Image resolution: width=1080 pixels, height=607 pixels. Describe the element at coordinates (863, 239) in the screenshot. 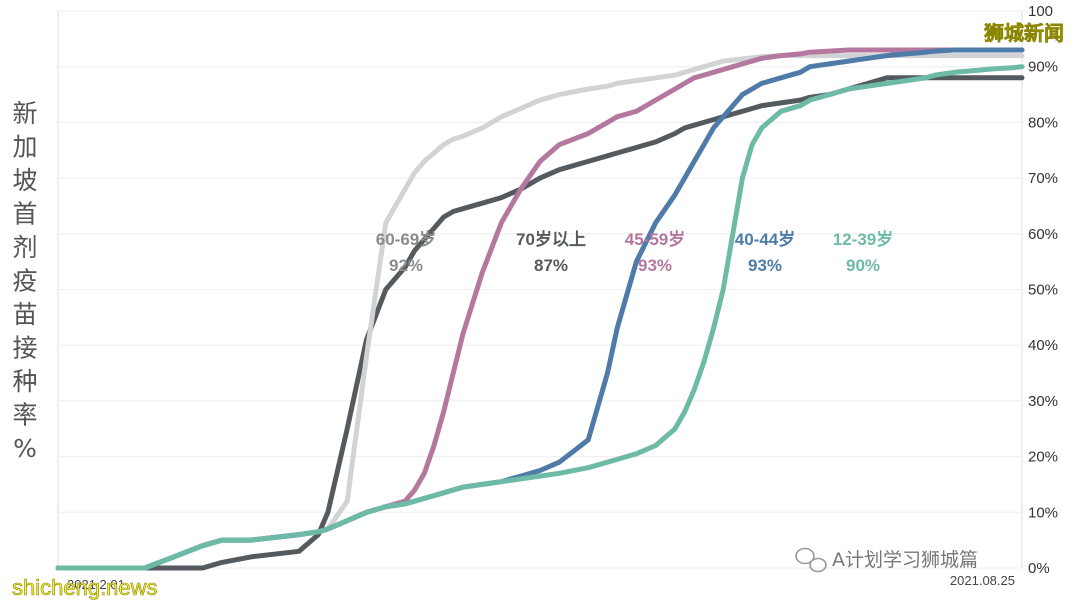

I see `series-label: 12-39岁` at that location.